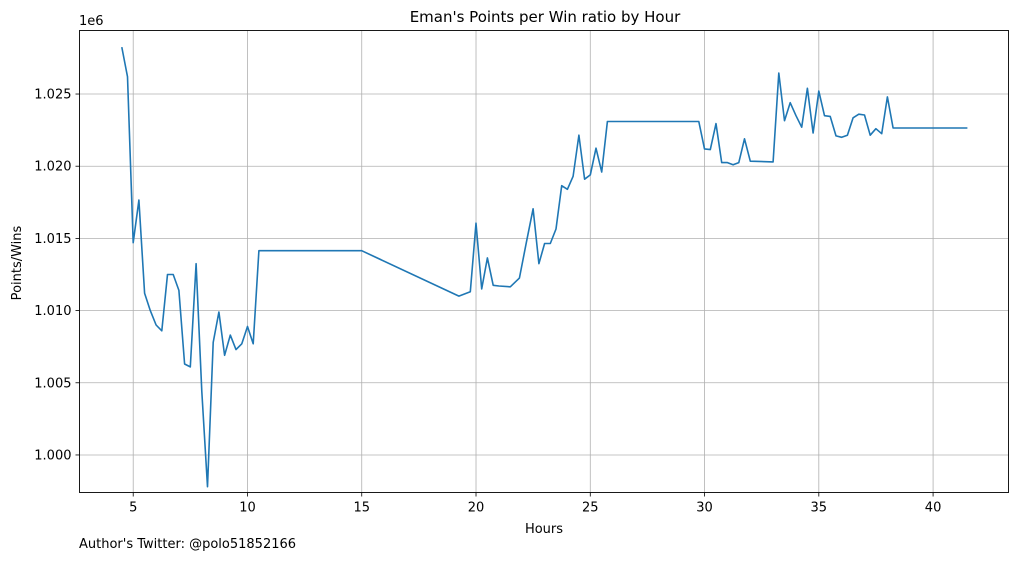  Describe the element at coordinates (52, 239) in the screenshot. I see `y-tick-label: 1.015` at that location.